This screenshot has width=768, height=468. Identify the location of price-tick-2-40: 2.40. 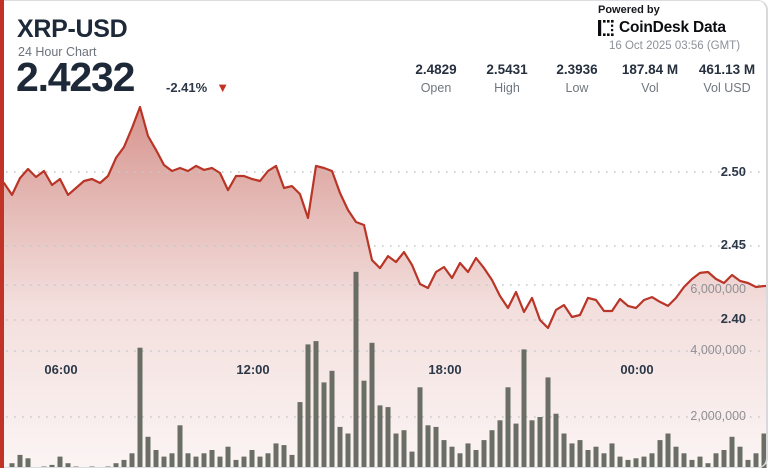
(733, 318).